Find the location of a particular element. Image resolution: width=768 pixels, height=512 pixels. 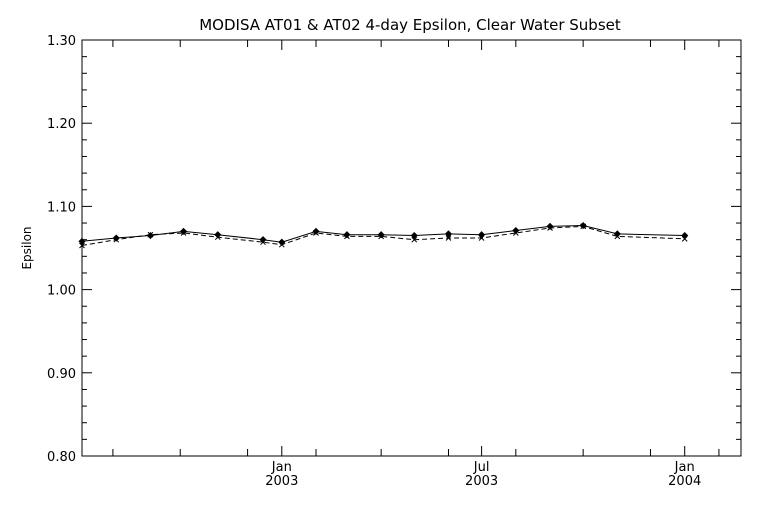

series-group is located at coordinates (383, 235).